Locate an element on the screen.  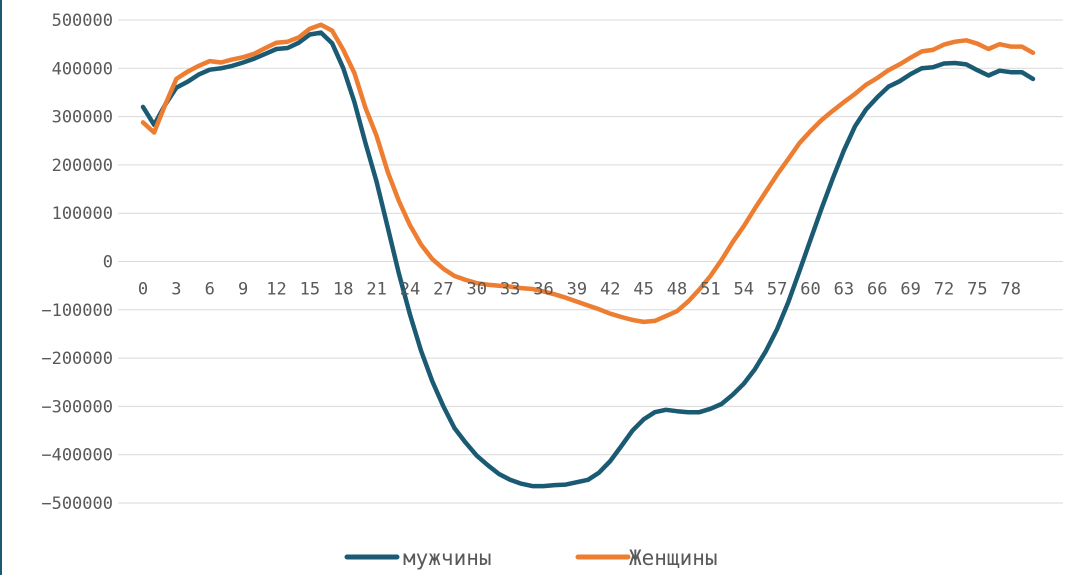
y-tick-label: −100000 is located at coordinates (77, 311).